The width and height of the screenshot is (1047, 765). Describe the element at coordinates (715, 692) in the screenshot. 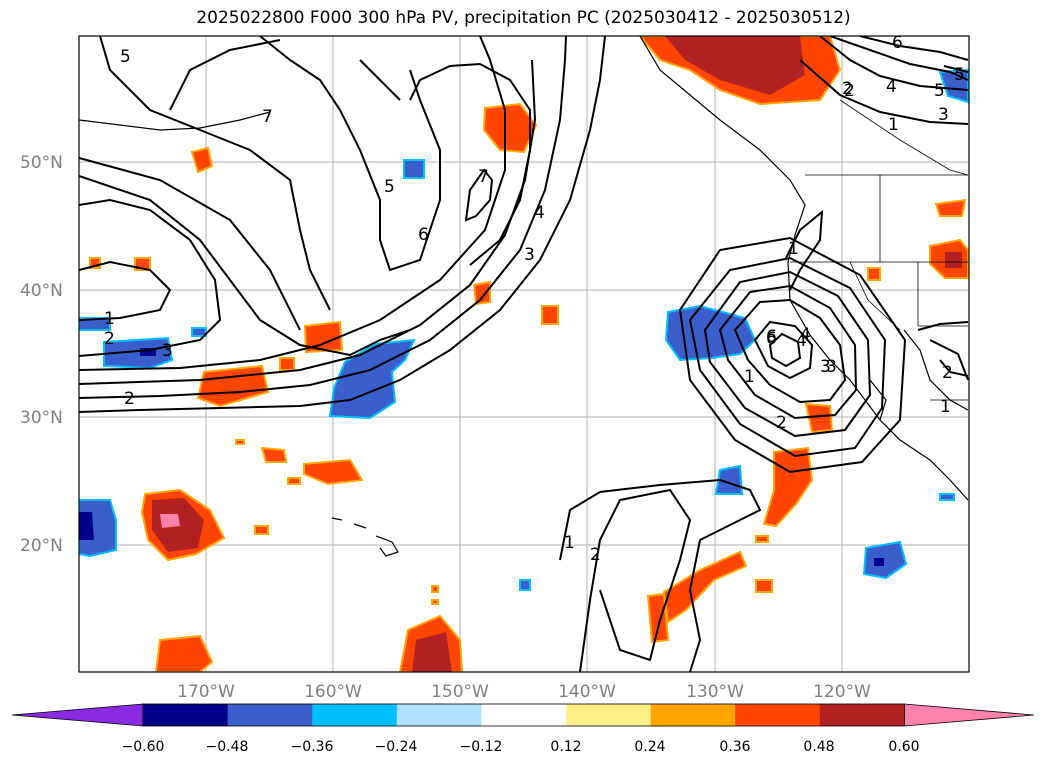

I see `lon-label: 130°W` at that location.